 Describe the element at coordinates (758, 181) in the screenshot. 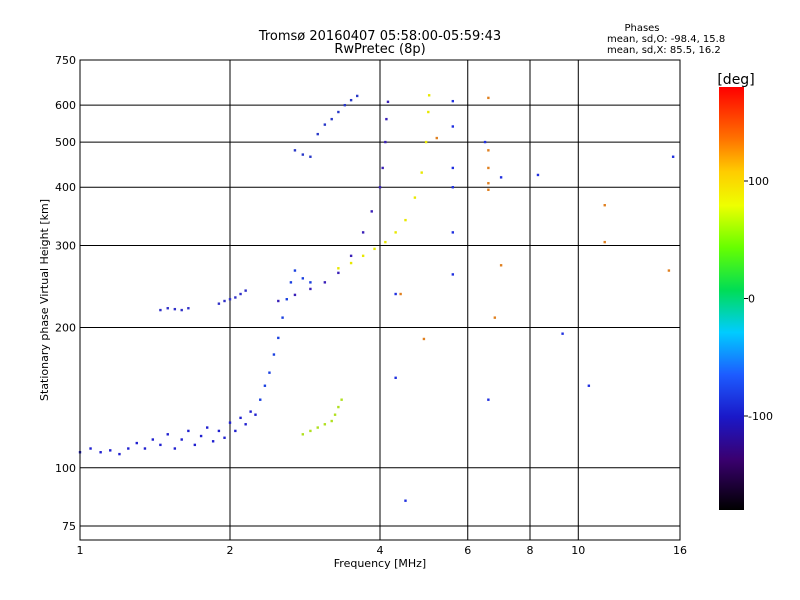

I see `colorbar-tick-label: 100` at that location.